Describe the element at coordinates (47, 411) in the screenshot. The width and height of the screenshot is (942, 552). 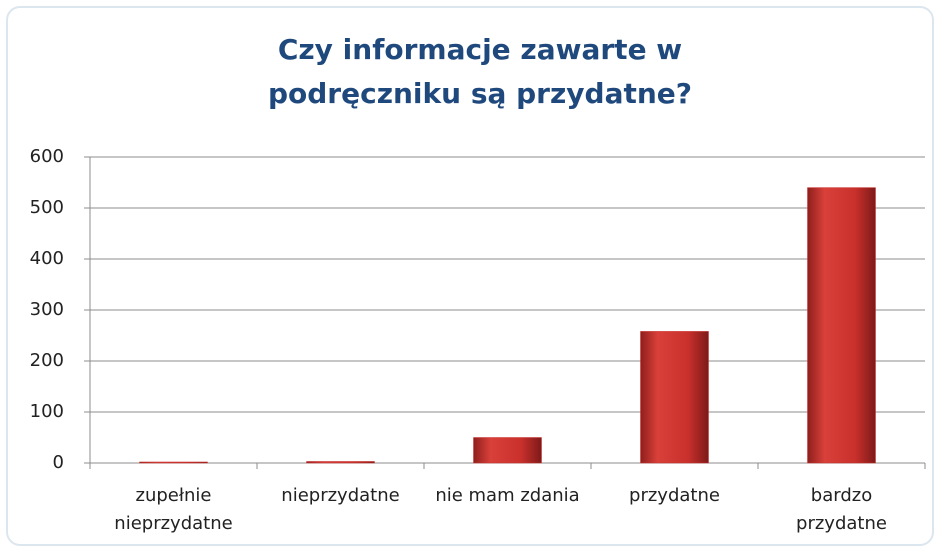
I see `y-tick-label: 100` at that location.